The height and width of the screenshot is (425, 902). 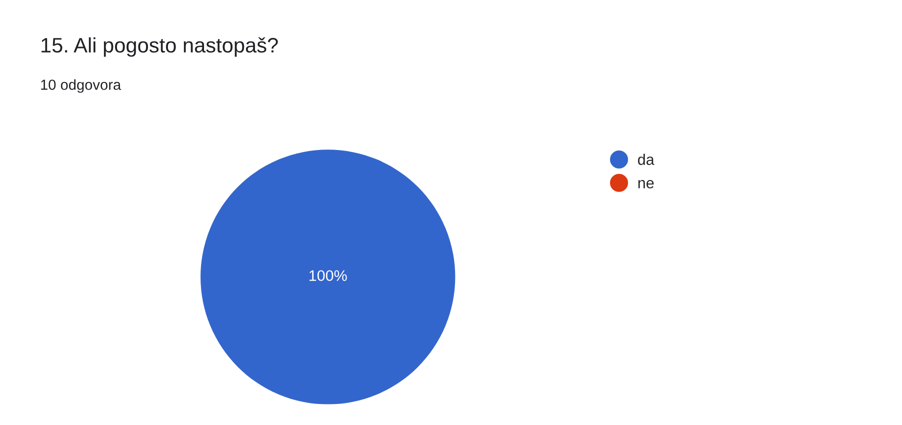 I want to click on legend-label: da, so click(x=646, y=159).